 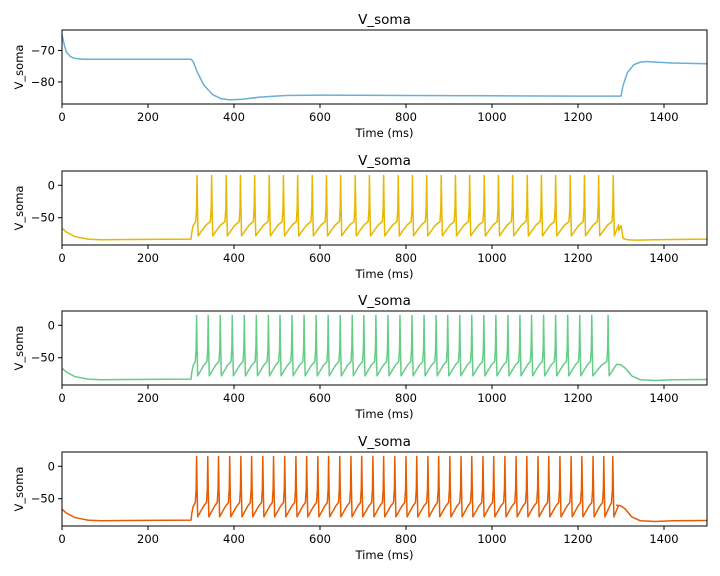 I want to click on y-tick-label: −80, so click(x=43, y=82).